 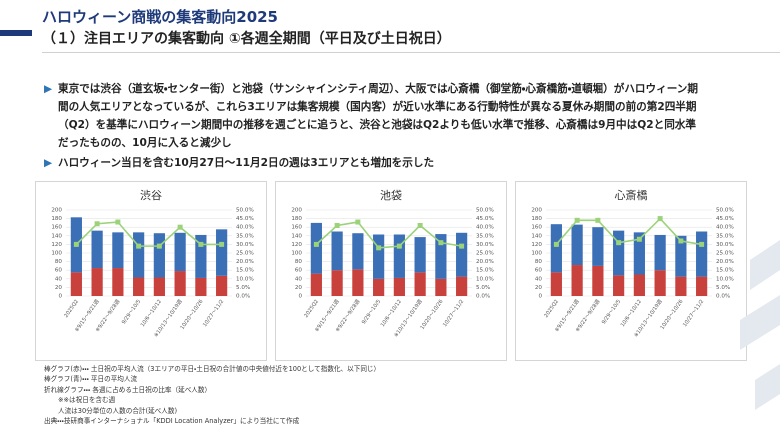 I want to click on bullet: ▶ ハロウィーン当日を含む10月27日～11月2日の週は3エリアとも増加を示した, so click(x=374, y=163).